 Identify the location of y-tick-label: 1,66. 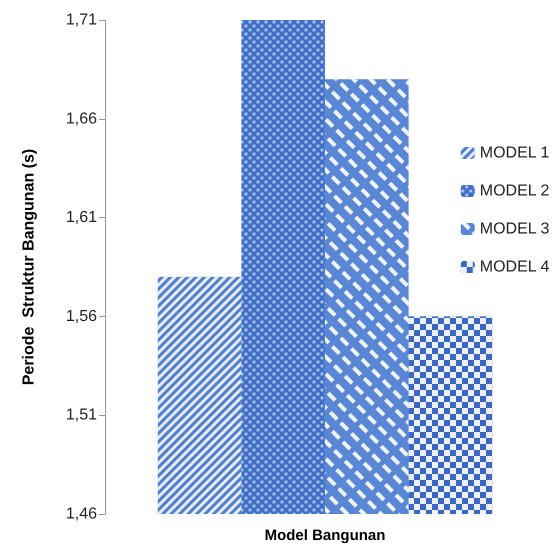
(82, 119).